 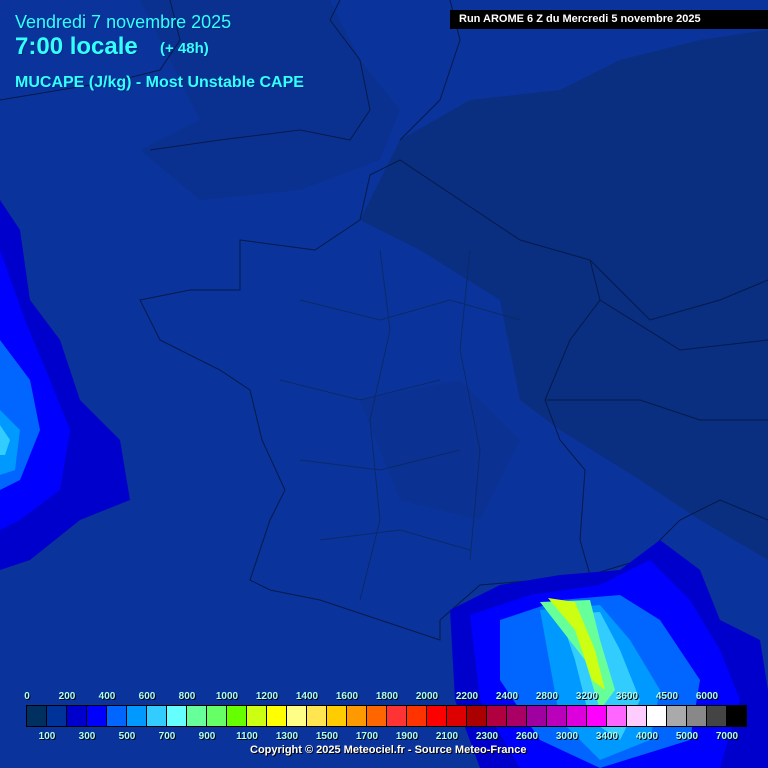 I want to click on legend-label-bottom: 1100, so click(x=247, y=736).